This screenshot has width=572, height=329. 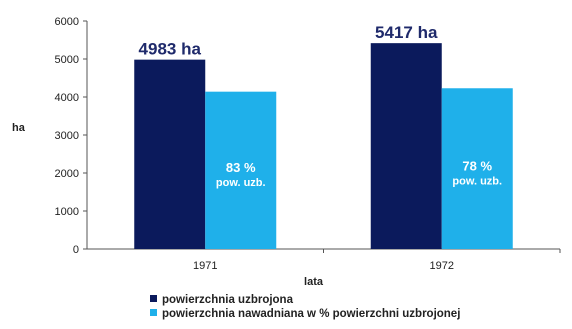 I want to click on y-axis-ticks: 0 1000 2000 3000 4000 5000 6000, so click(x=71, y=136).